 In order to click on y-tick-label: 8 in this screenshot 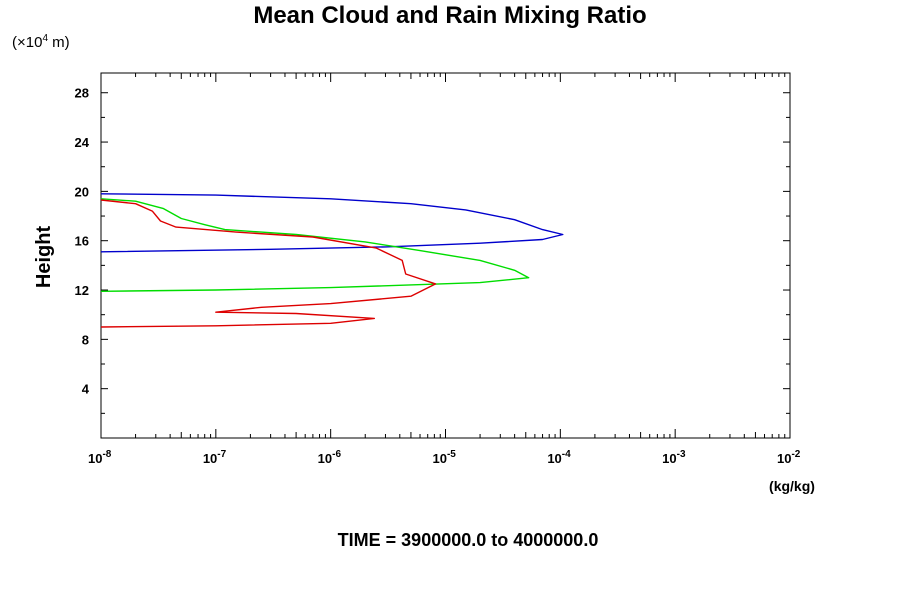, I will do `click(85, 339)`.